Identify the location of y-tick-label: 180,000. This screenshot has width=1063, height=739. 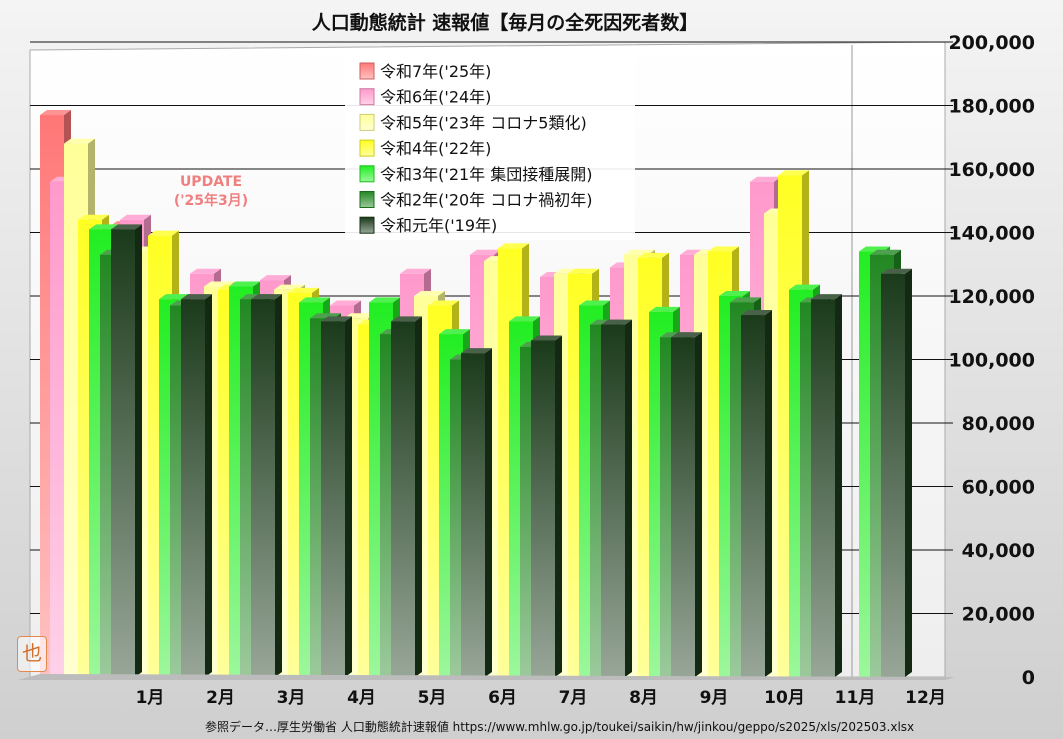
(991, 107).